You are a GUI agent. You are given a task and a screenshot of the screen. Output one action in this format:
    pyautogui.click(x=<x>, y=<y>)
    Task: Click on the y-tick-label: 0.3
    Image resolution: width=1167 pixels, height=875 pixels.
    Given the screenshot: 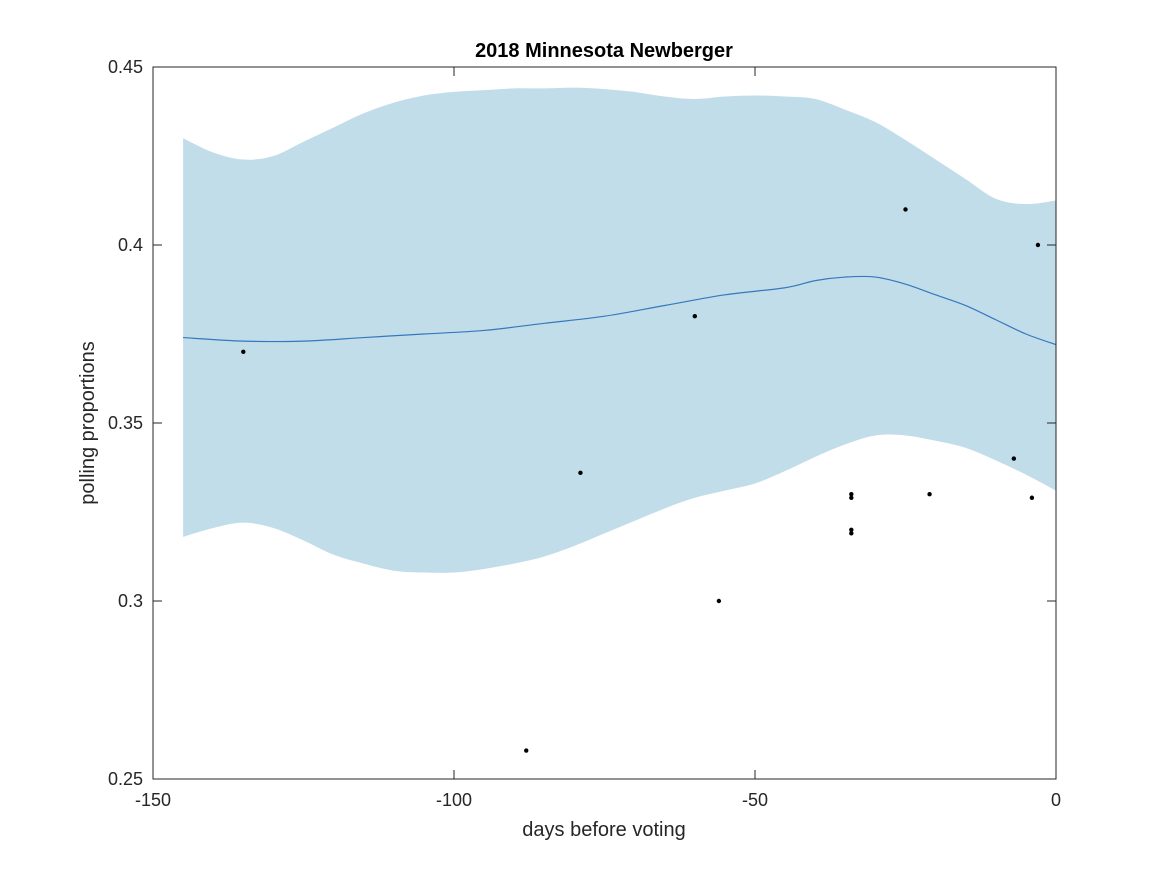 What is the action you would take?
    pyautogui.click(x=130, y=601)
    